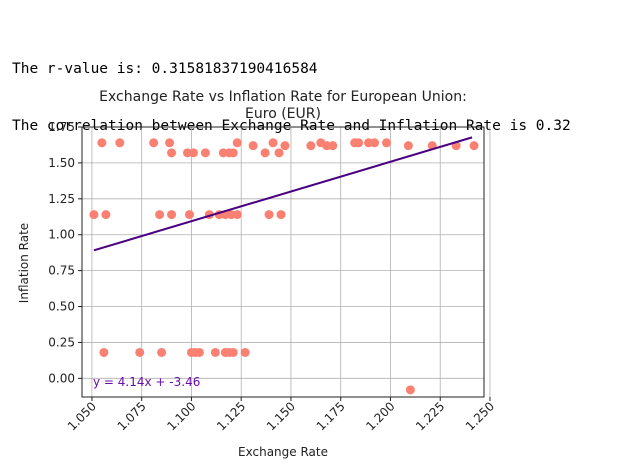  What do you see at coordinates (181, 416) in the screenshot?
I see `x-tick-label: 1.100` at bounding box center [181, 416].